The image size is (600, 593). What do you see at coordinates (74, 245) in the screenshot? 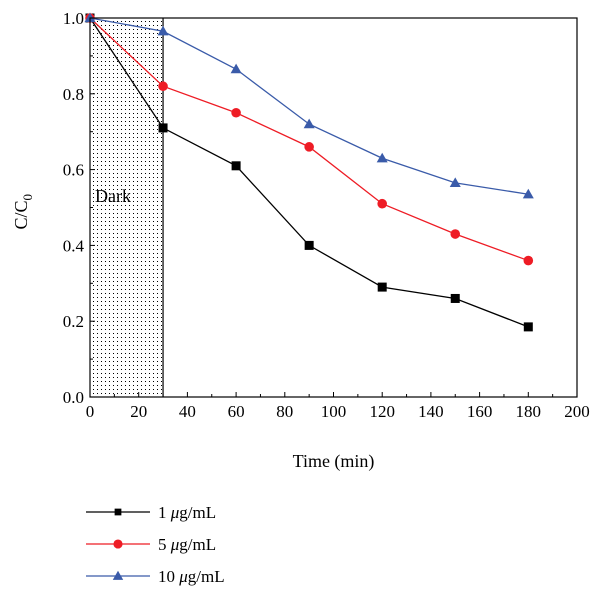
I see `y-tick-label-3: 0.4` at bounding box center [74, 245].